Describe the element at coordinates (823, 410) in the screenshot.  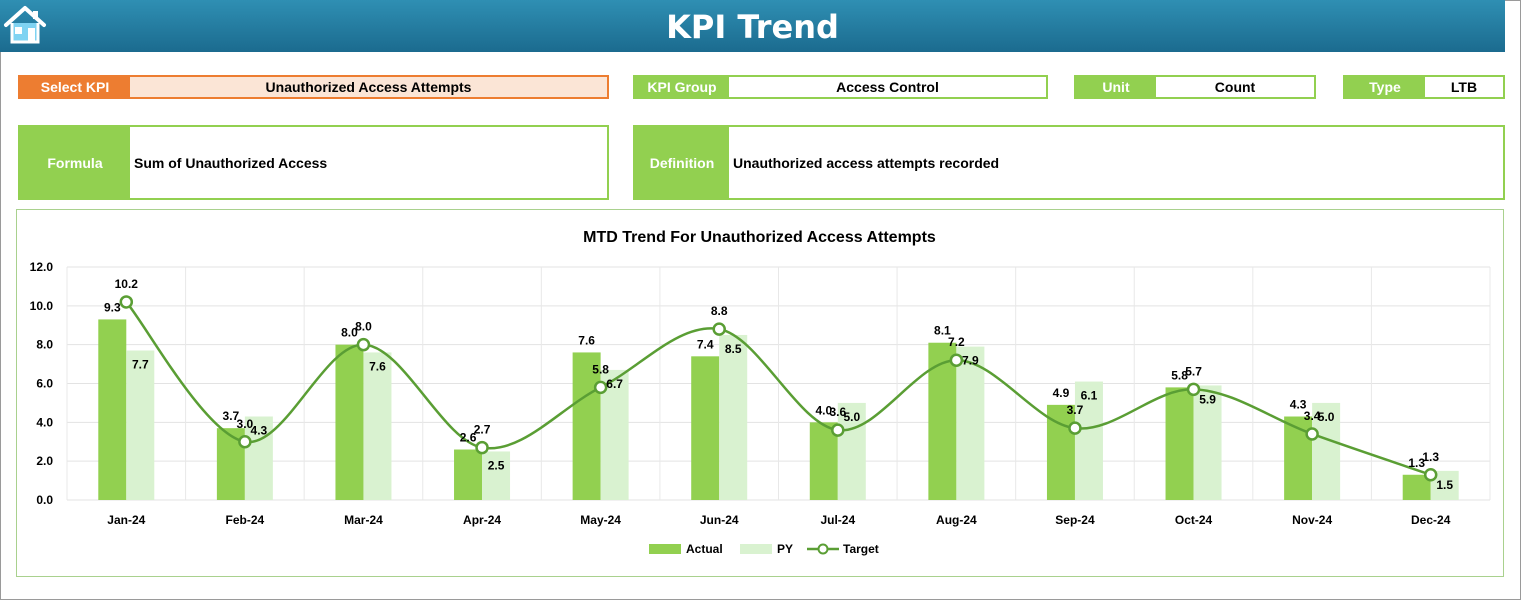
I see `actual-data-label: 4.0` at that location.